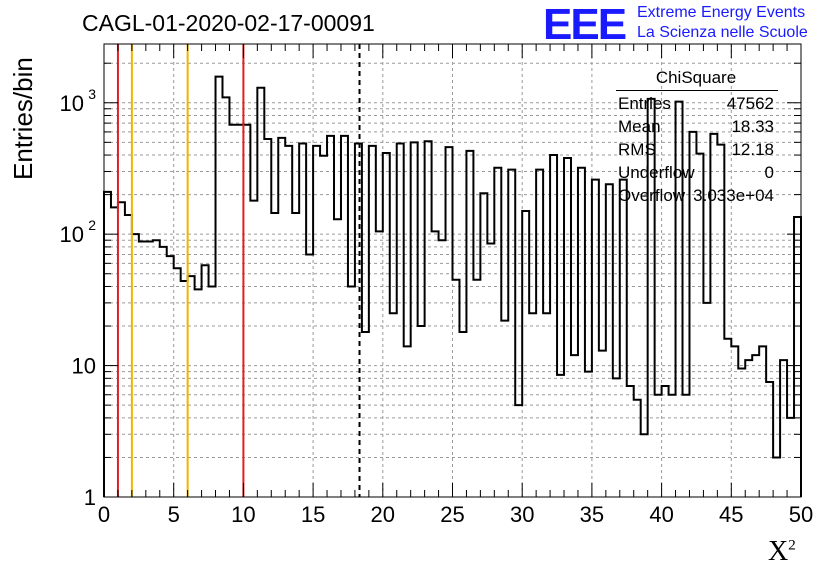  I want to click on x-tick-label: 5, so click(174, 514).